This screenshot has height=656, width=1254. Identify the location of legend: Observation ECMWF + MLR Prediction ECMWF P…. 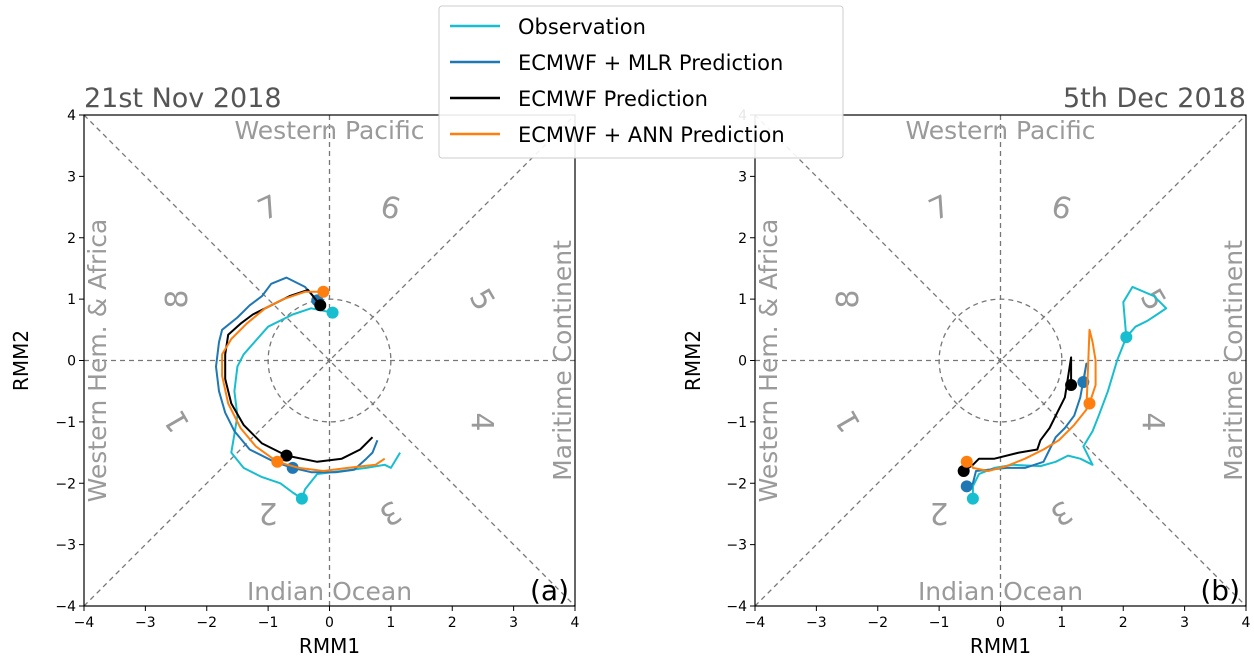
(641, 82).